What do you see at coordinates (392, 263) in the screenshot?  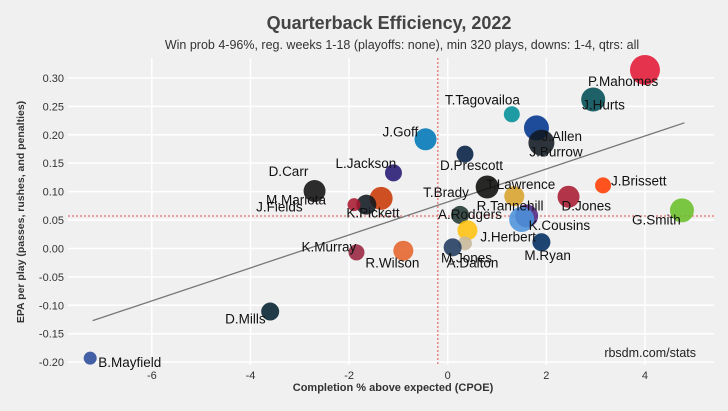 I see `point-label-r-wilson: R.Wilson` at bounding box center [392, 263].